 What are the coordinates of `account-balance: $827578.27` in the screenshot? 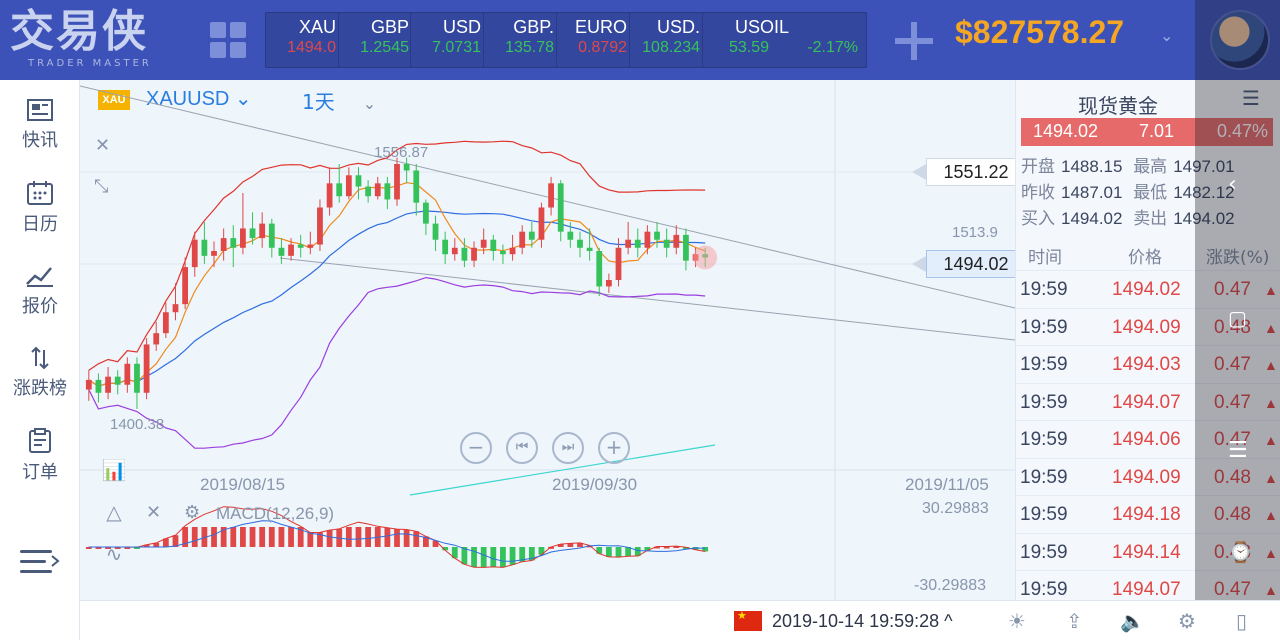 It's located at (1040, 32).